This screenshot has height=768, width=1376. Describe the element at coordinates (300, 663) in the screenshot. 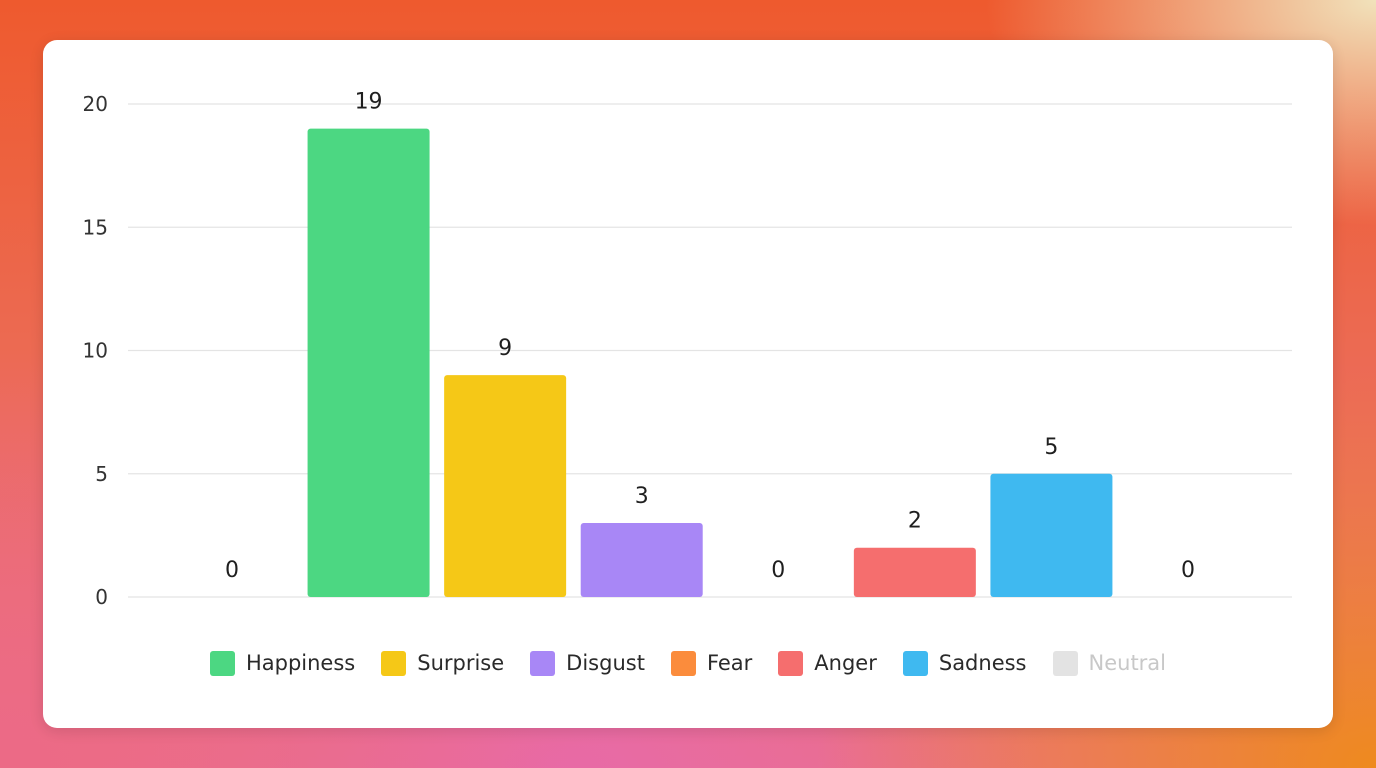

I see `legend-label: Happiness` at that location.